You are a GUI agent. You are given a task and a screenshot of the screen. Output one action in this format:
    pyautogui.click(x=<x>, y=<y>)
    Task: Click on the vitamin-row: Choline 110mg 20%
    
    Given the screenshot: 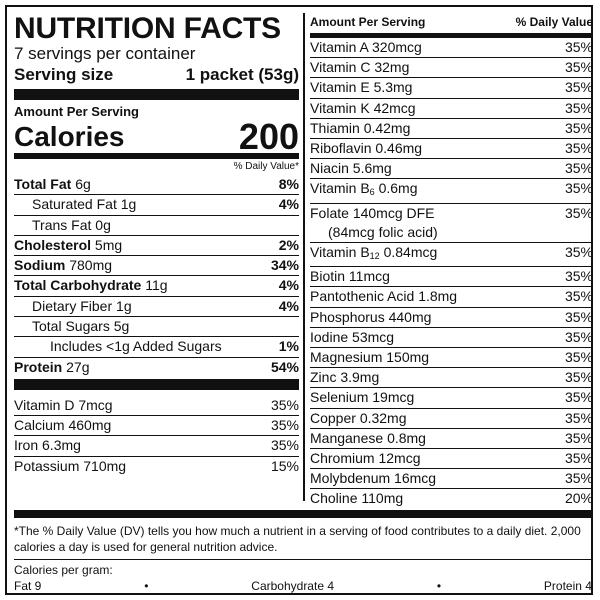 What is the action you would take?
    pyautogui.click(x=451, y=498)
    